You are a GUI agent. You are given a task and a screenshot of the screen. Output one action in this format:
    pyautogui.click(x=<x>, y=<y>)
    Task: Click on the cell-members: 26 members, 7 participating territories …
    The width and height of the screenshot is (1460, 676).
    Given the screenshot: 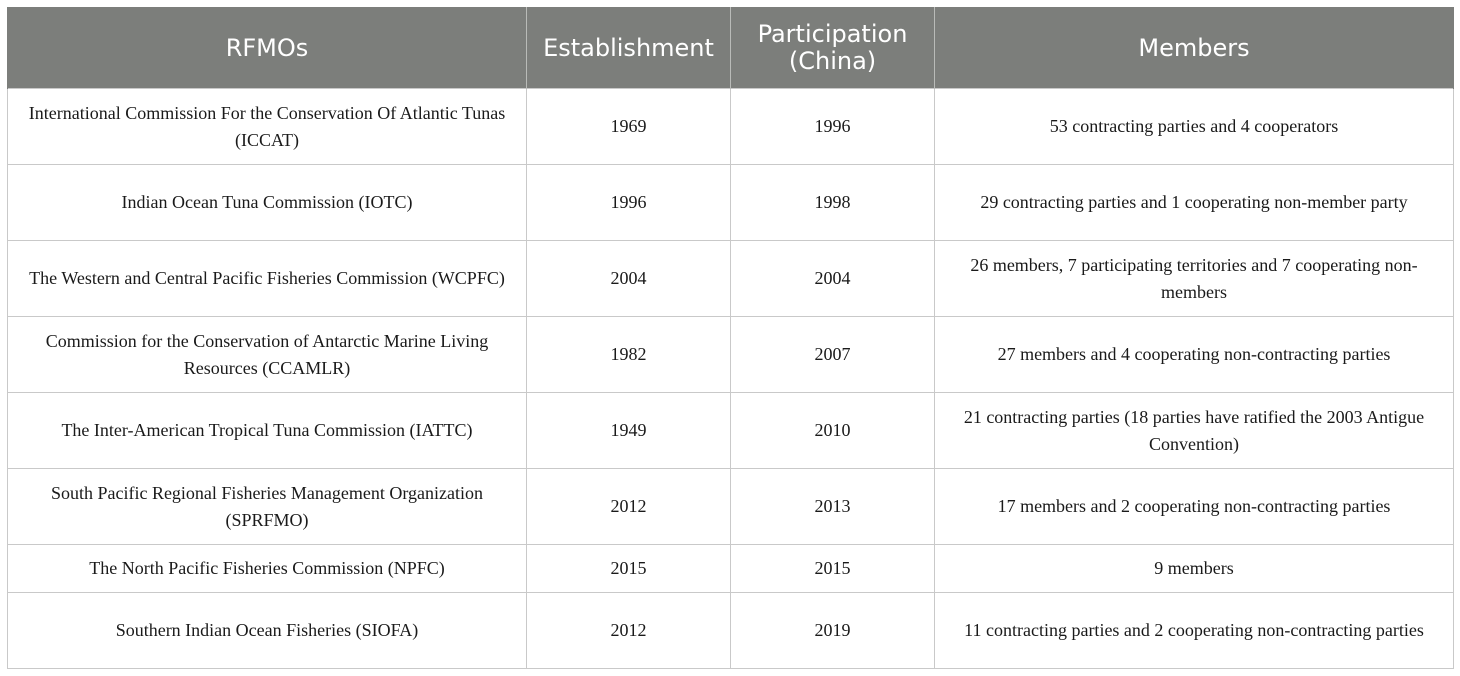 What is the action you would take?
    pyautogui.click(x=1194, y=278)
    